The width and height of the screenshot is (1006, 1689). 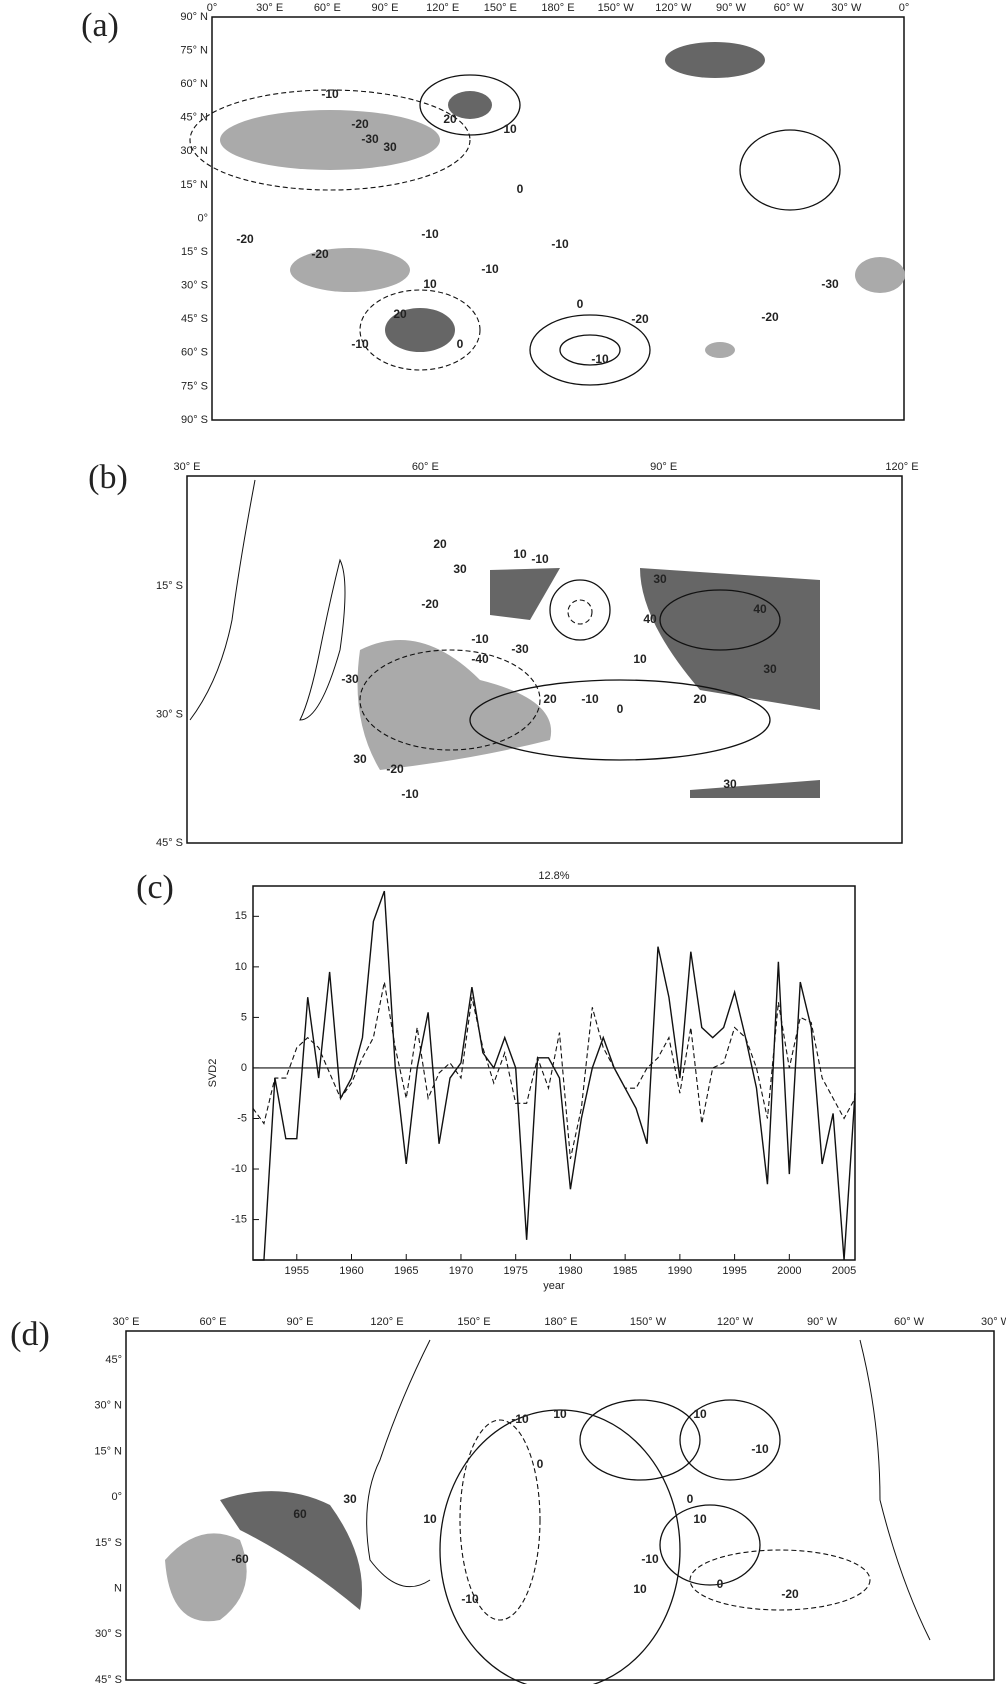 What do you see at coordinates (155, 887) in the screenshot?
I see `panel-label: (c)` at bounding box center [155, 887].